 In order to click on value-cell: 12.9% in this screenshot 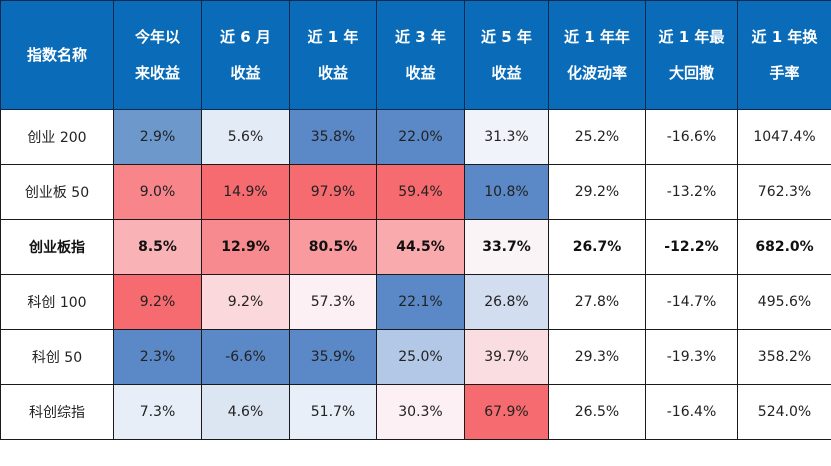, I will do `click(245, 247)`.